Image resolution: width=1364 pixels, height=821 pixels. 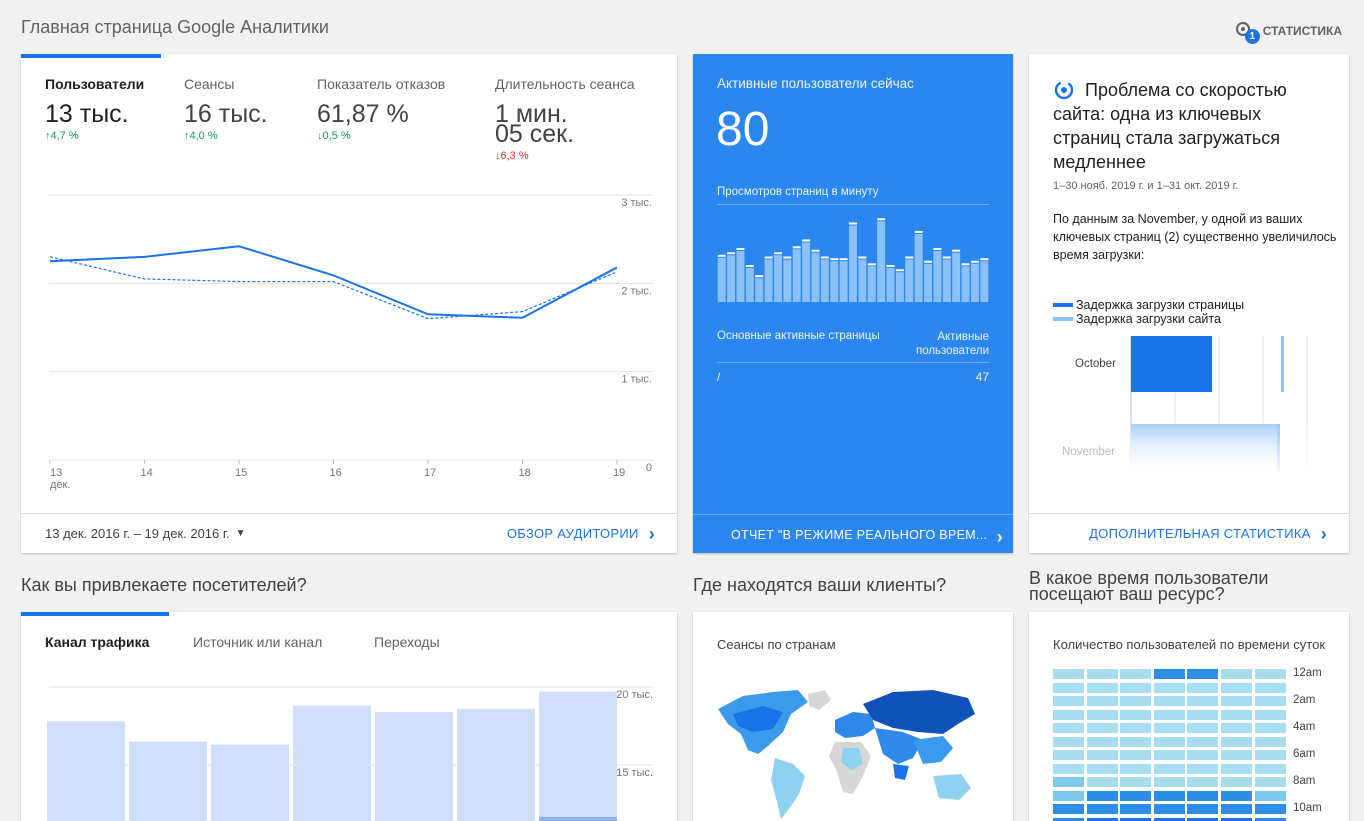 What do you see at coordinates (258, 642) in the screenshot?
I see `tab-source-medium: Источник или канал` at bounding box center [258, 642].